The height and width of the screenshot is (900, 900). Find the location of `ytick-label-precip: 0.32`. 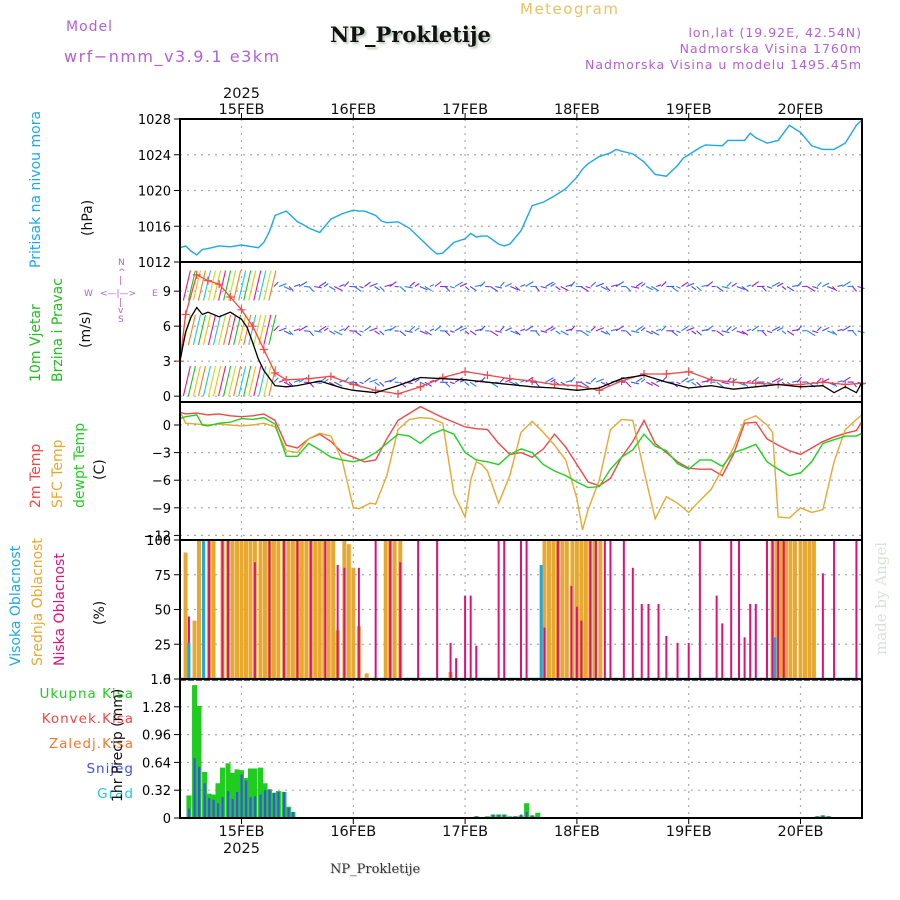

ytick-label-precip: 0.32 is located at coordinates (156, 791).